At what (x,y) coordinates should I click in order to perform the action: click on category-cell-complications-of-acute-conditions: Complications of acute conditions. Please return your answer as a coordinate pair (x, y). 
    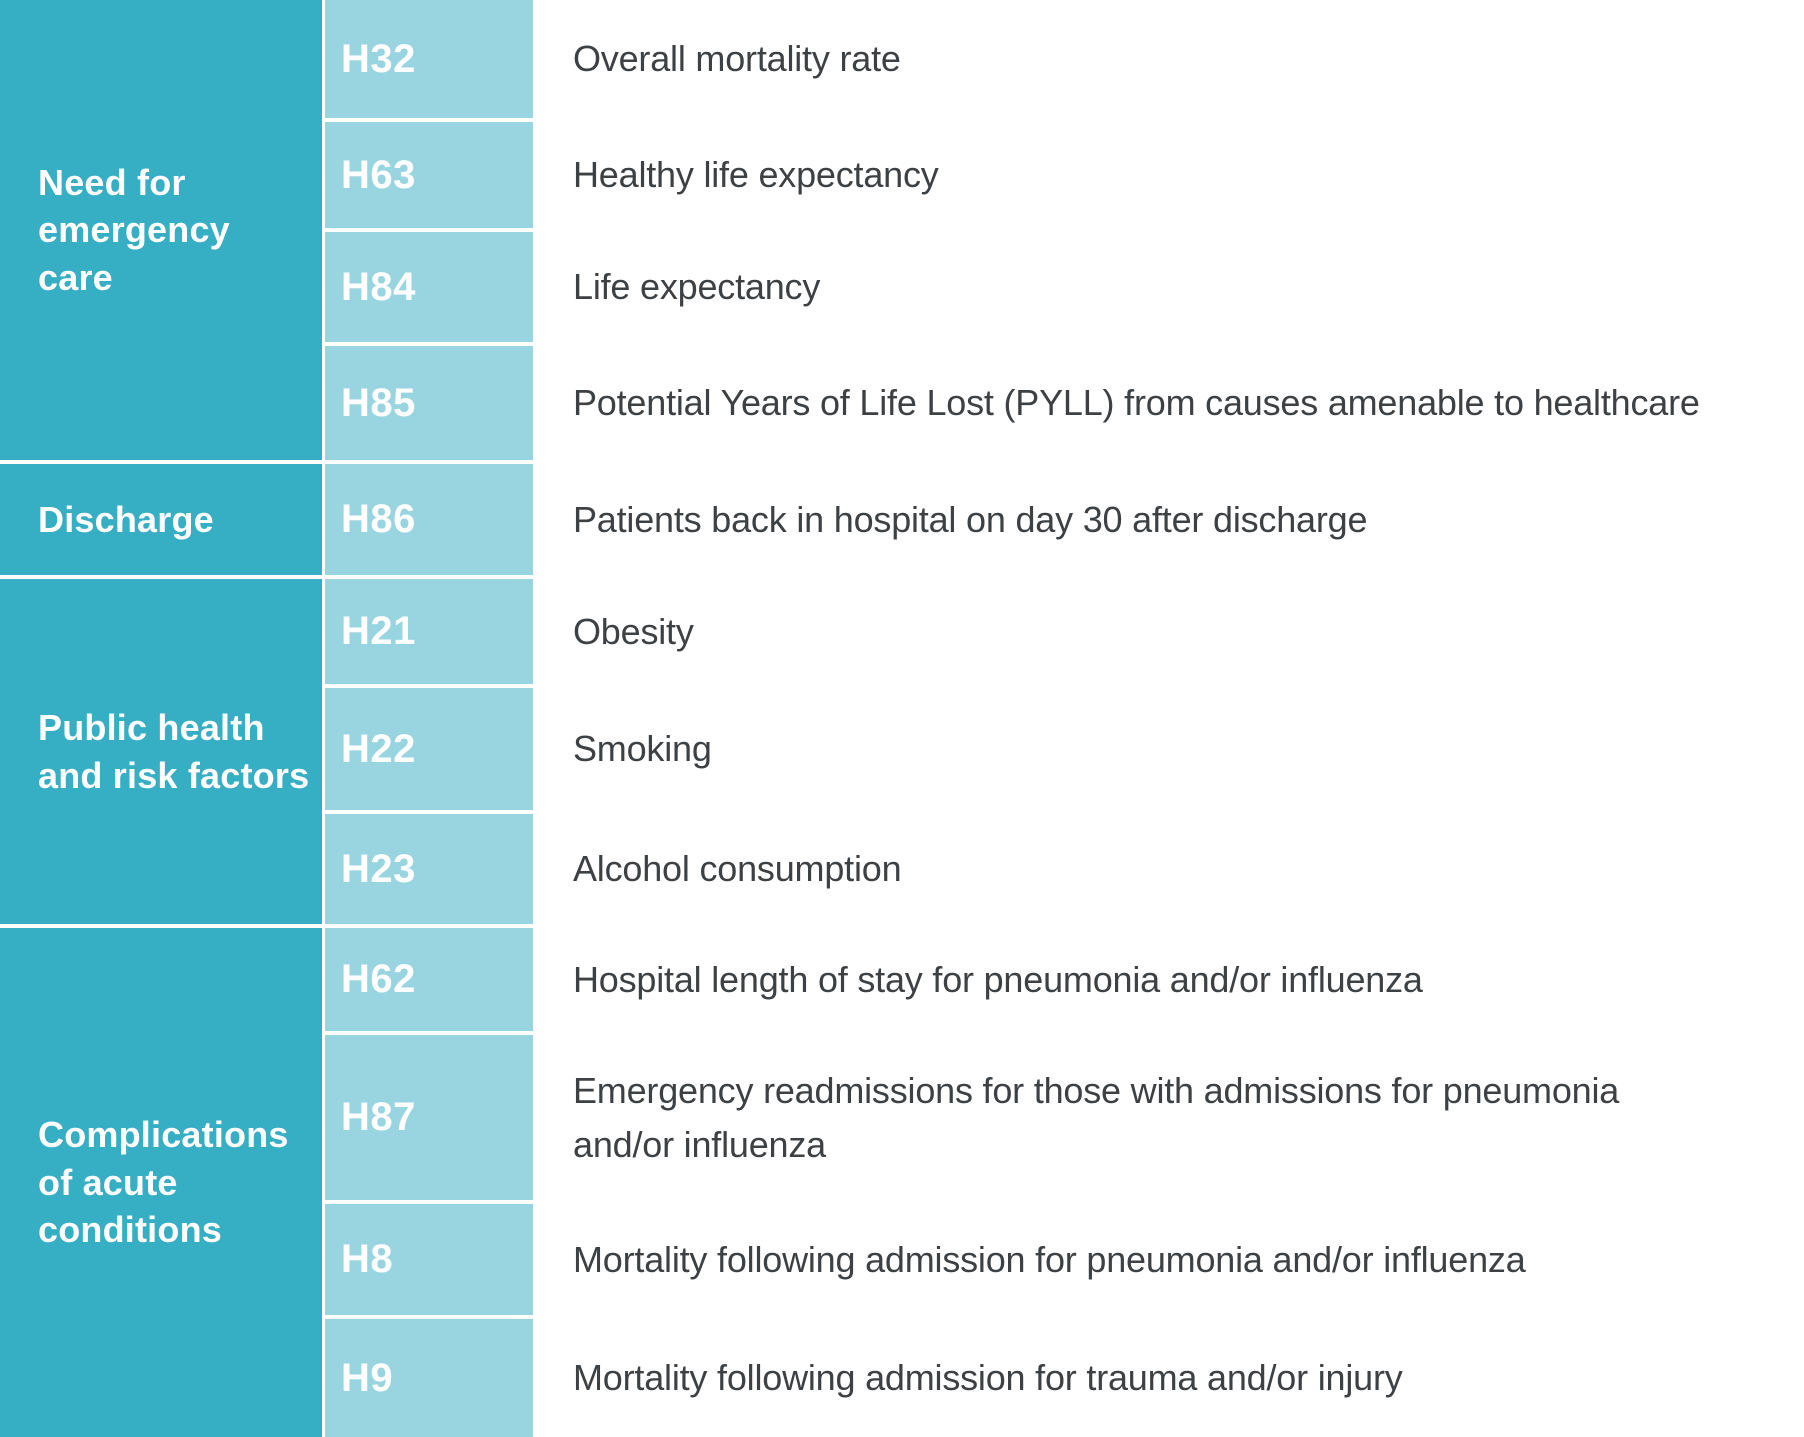
    Looking at the image, I should click on (161, 1182).